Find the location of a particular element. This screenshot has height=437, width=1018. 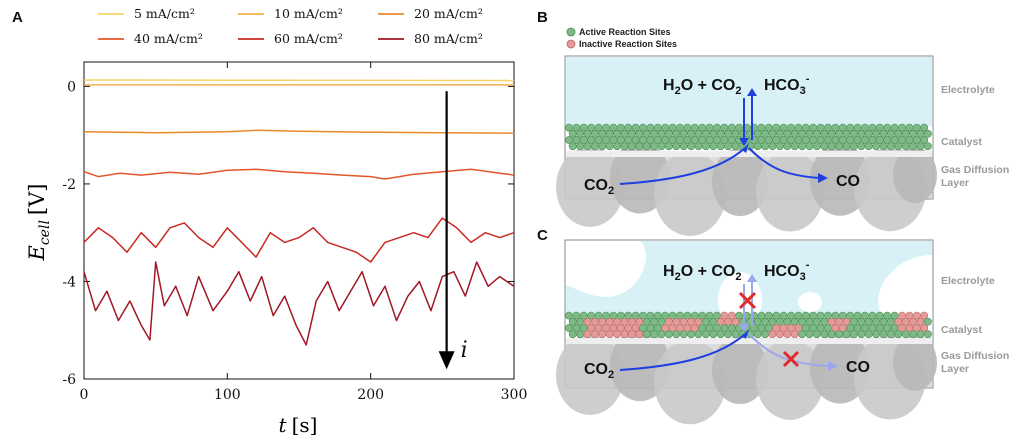

legend-entry: 40 mA/cm² is located at coordinates (168, 38).